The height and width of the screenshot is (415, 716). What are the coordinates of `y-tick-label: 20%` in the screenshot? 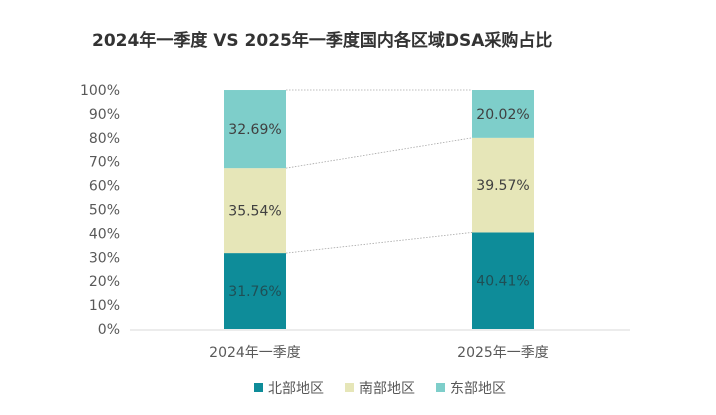 It's located at (104, 282).